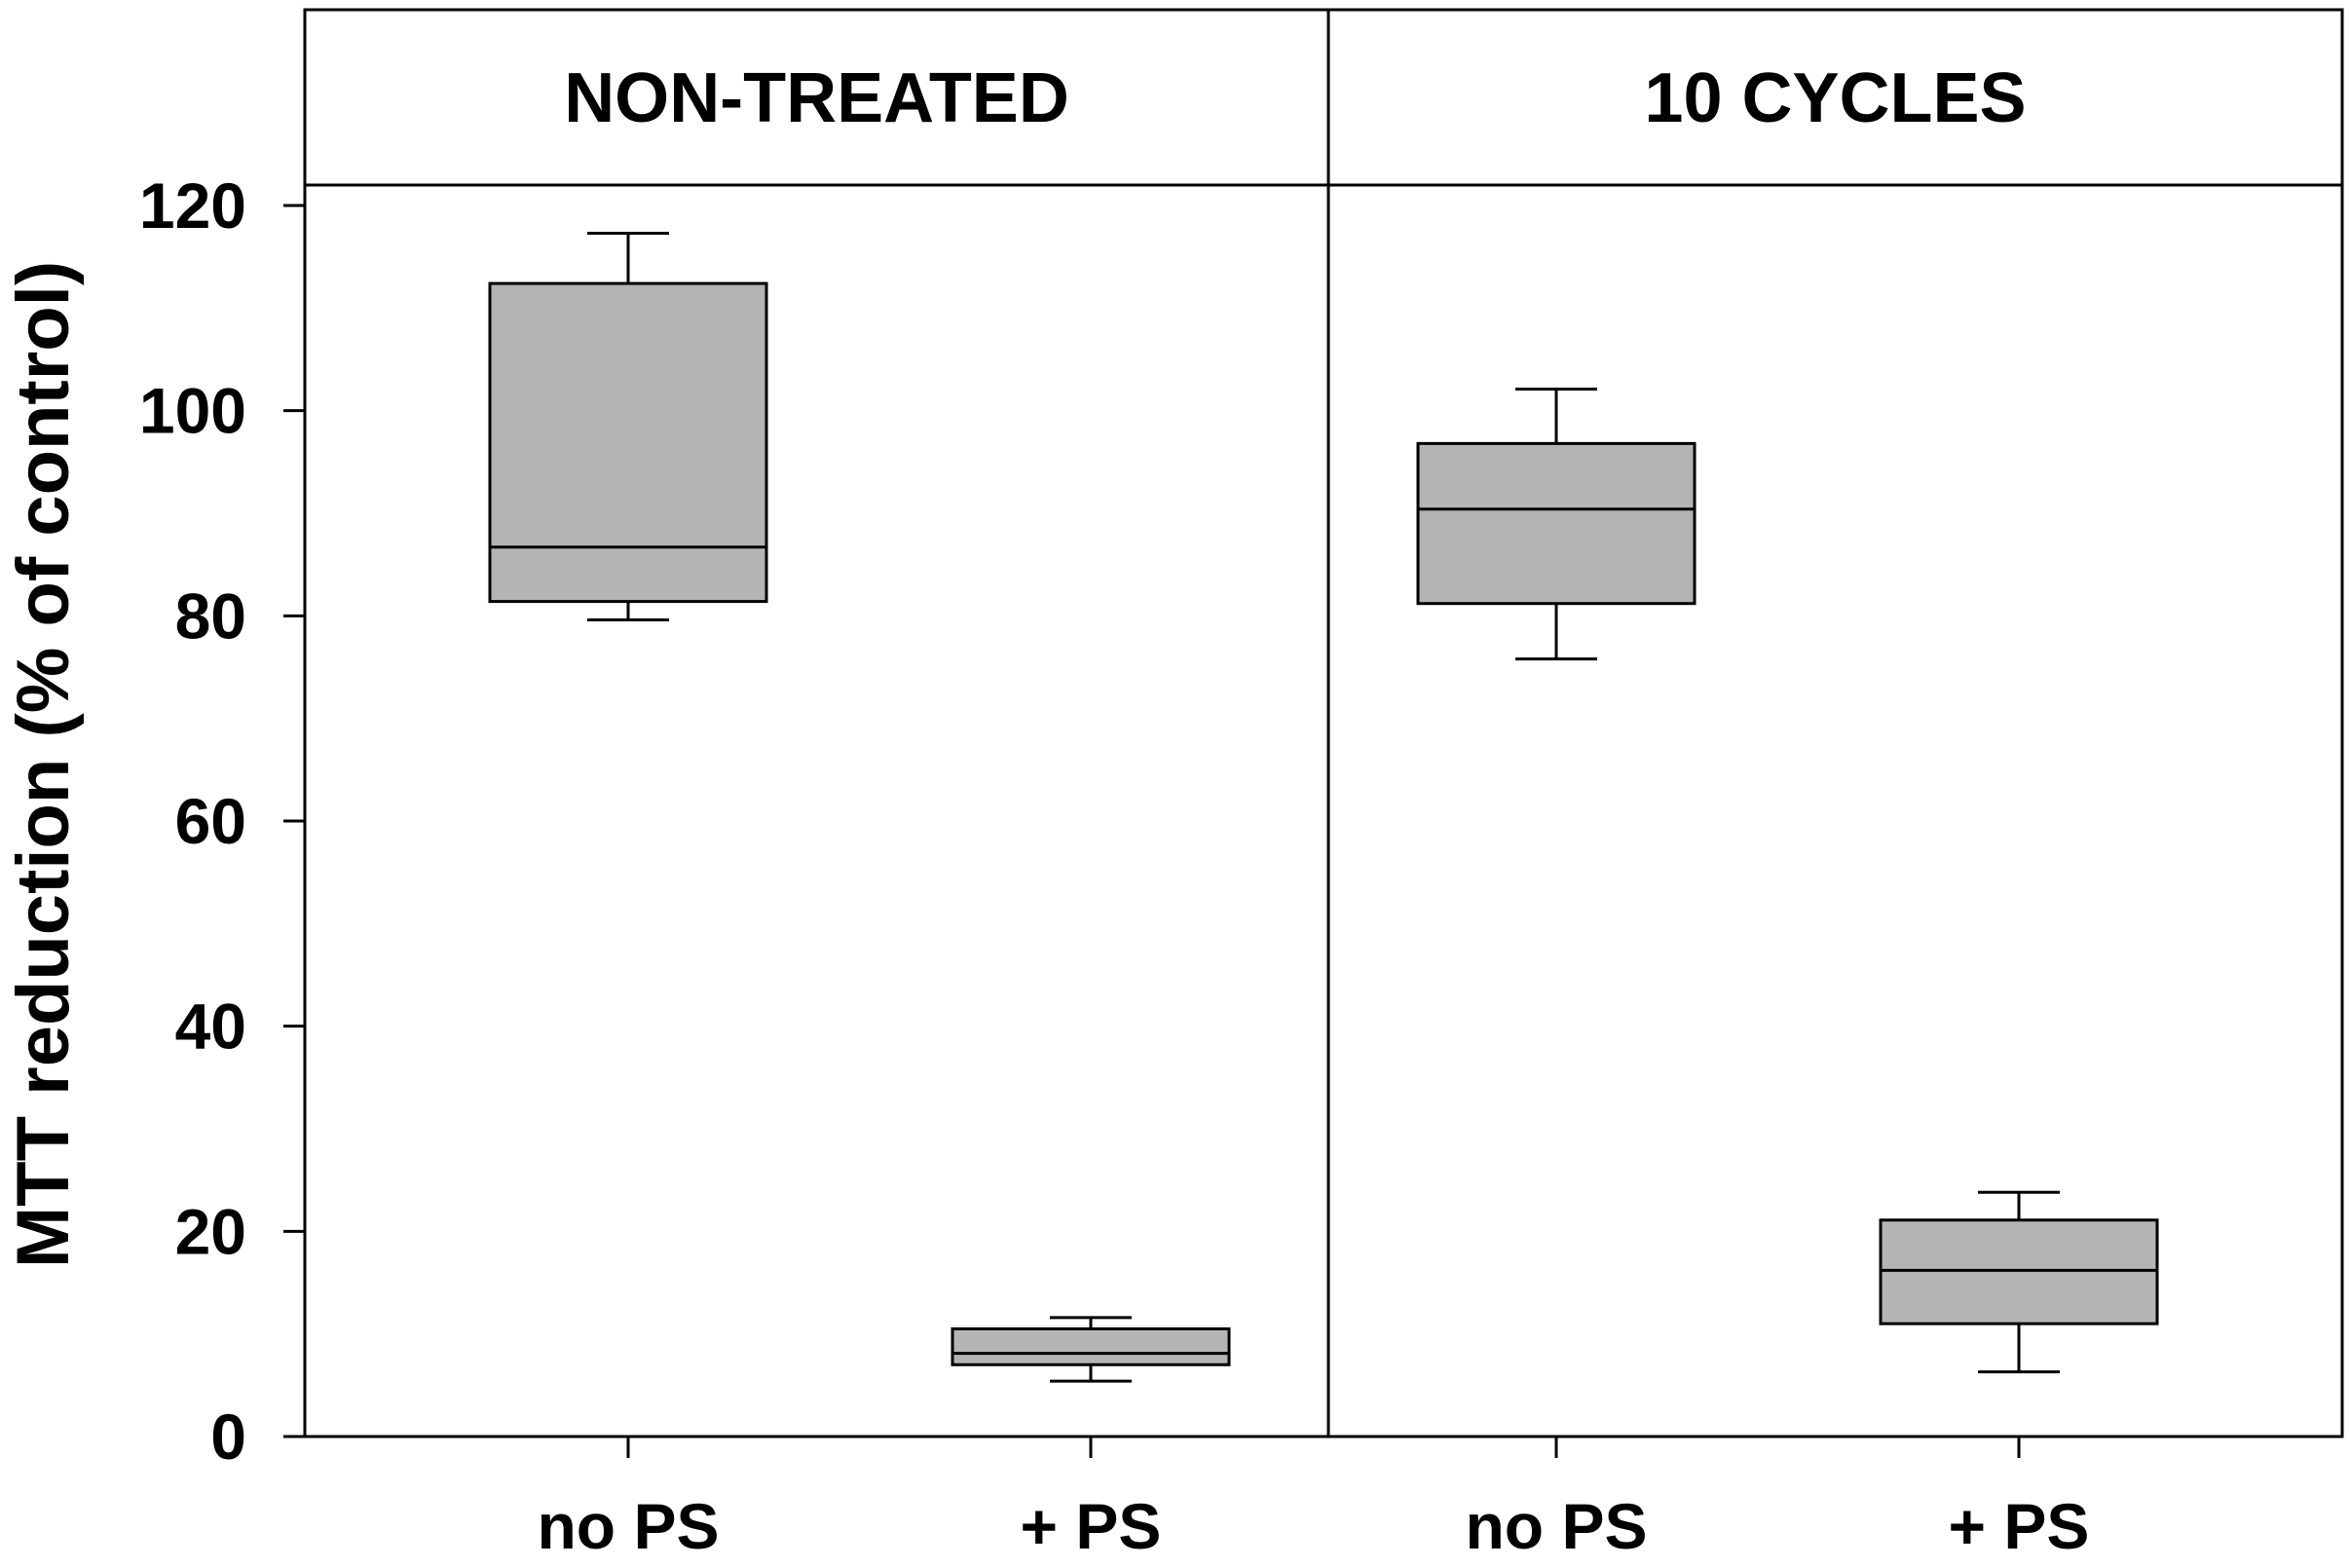 The width and height of the screenshot is (2350, 1568). I want to click on y-tick-label: 120, so click(192, 205).